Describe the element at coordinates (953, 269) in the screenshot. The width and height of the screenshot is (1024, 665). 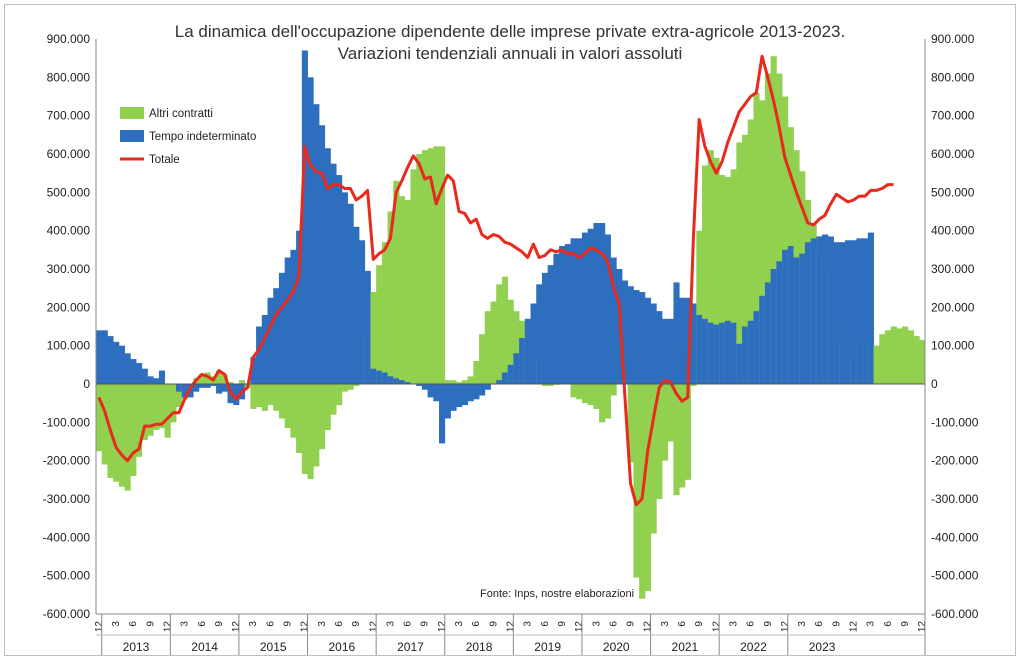
I see `y-tick-right: 300.000` at that location.